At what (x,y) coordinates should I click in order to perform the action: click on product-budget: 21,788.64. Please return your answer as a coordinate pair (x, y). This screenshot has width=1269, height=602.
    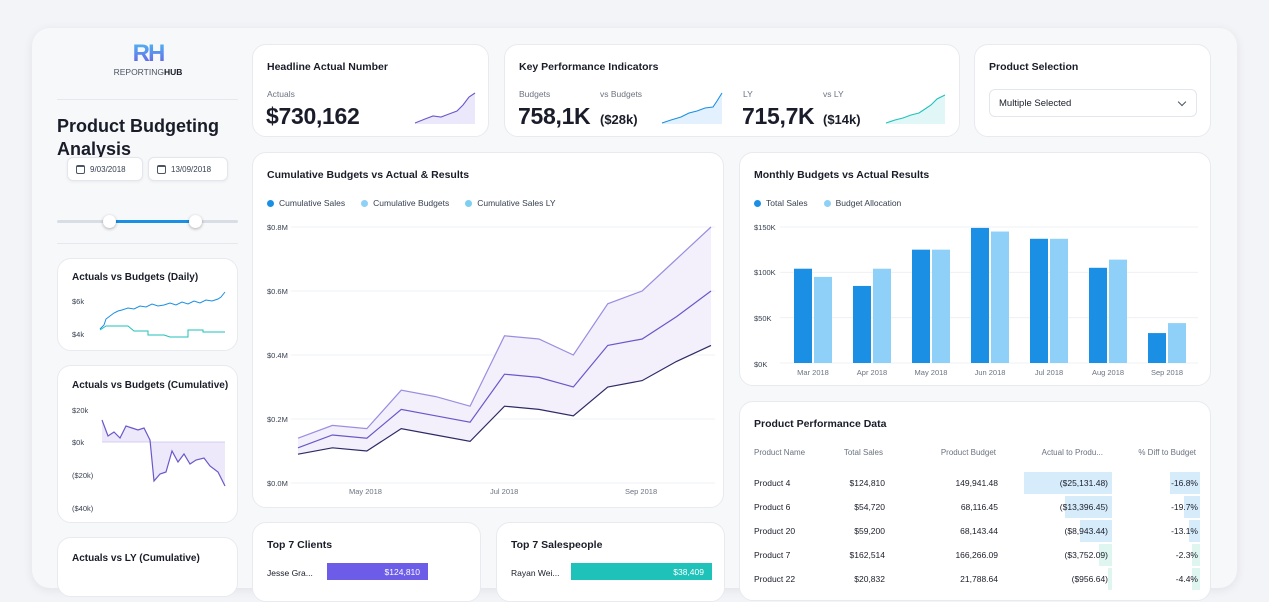
    Looking at the image, I should click on (979, 579).